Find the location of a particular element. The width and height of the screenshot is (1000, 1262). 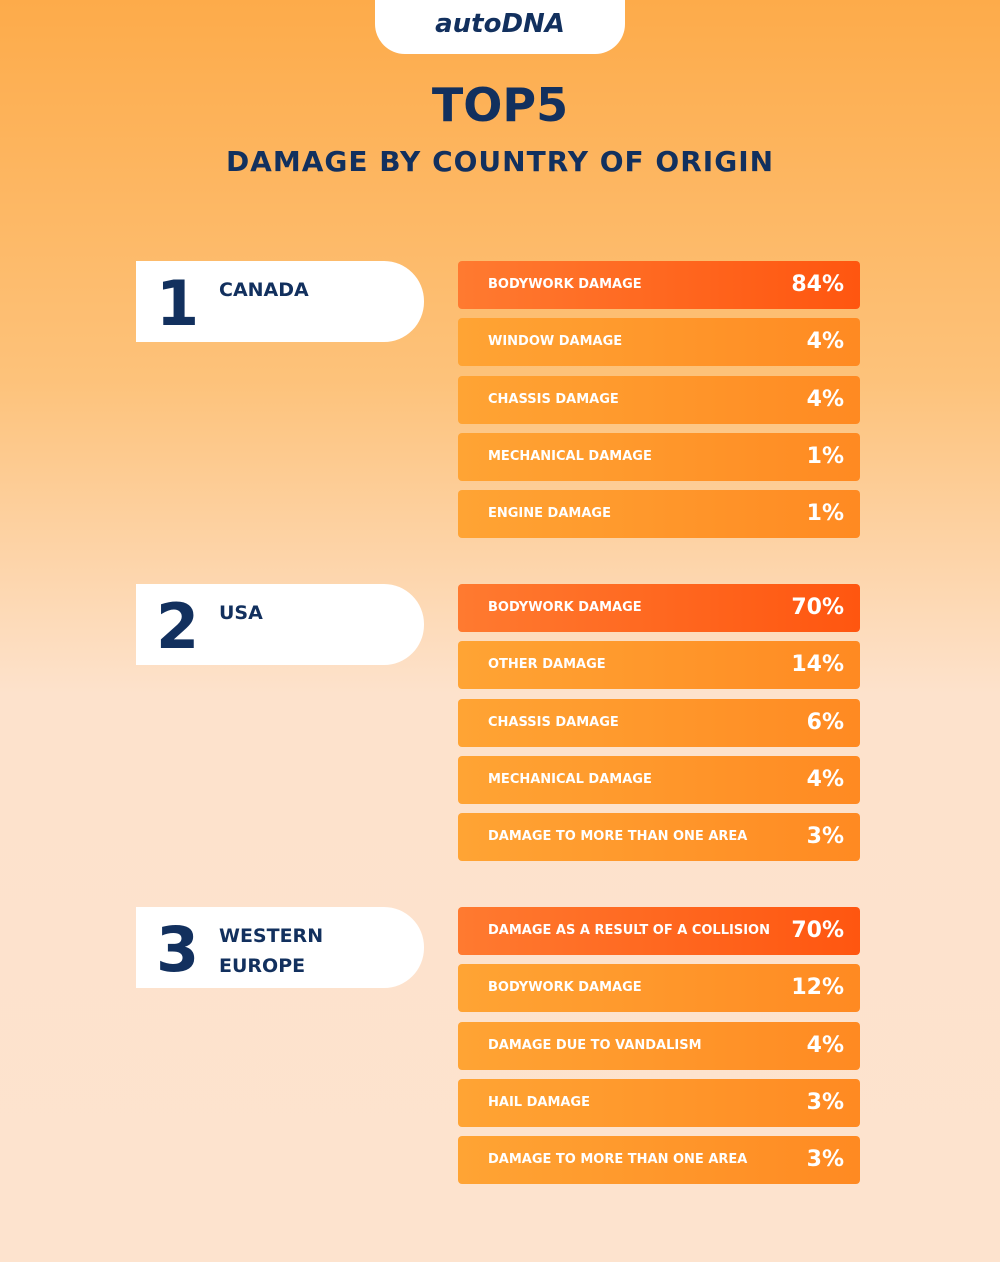

subtitle: DAMAGE BY COUNTRY OF ORIGIN is located at coordinates (500, 161).